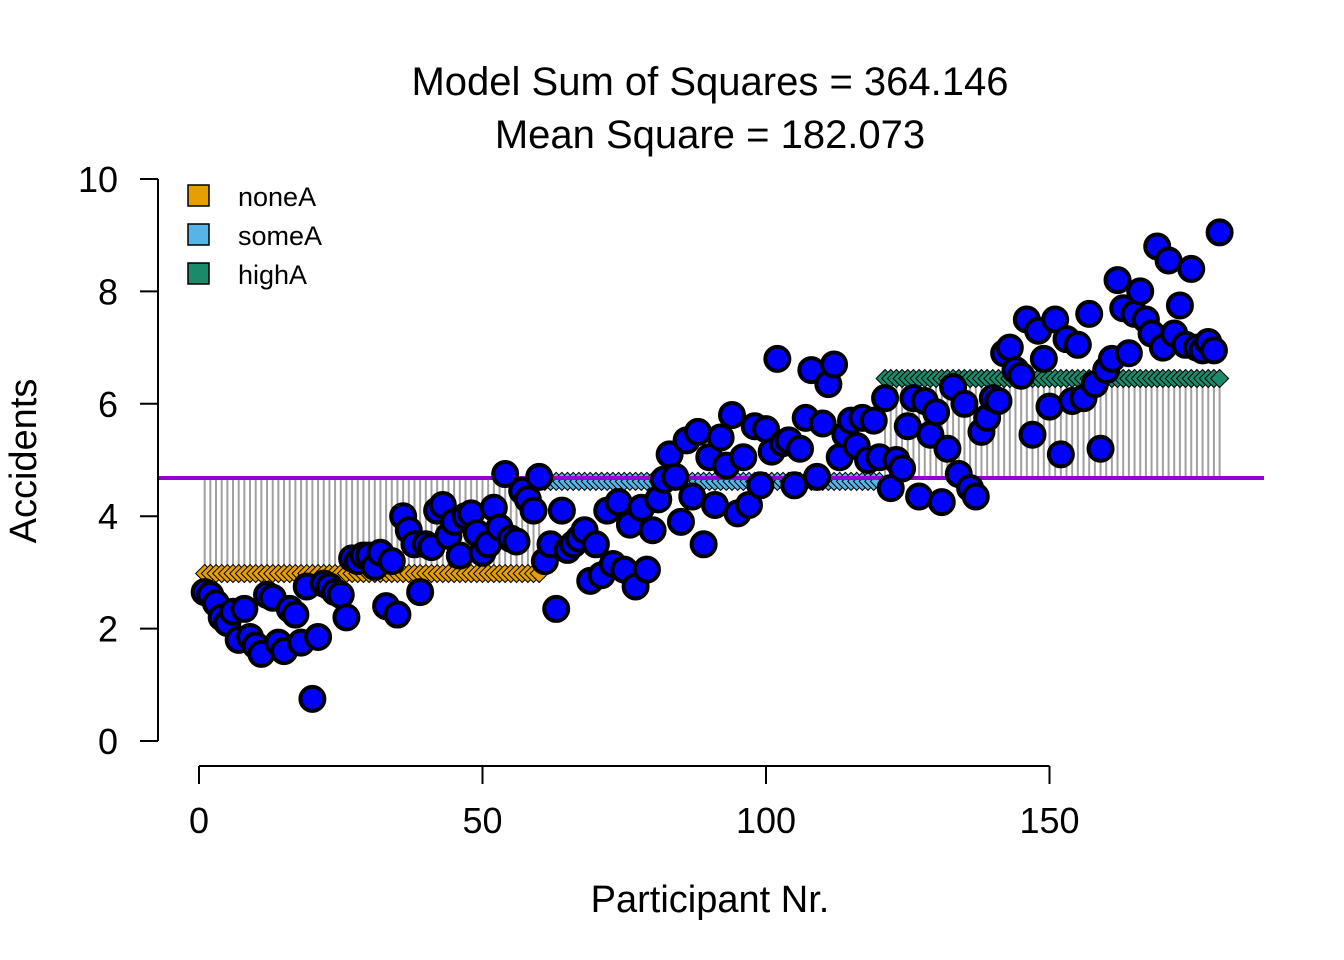 This screenshot has height=960, width=1344. Describe the element at coordinates (280, 236) in the screenshot. I see `legend-label-someA: someA` at that location.